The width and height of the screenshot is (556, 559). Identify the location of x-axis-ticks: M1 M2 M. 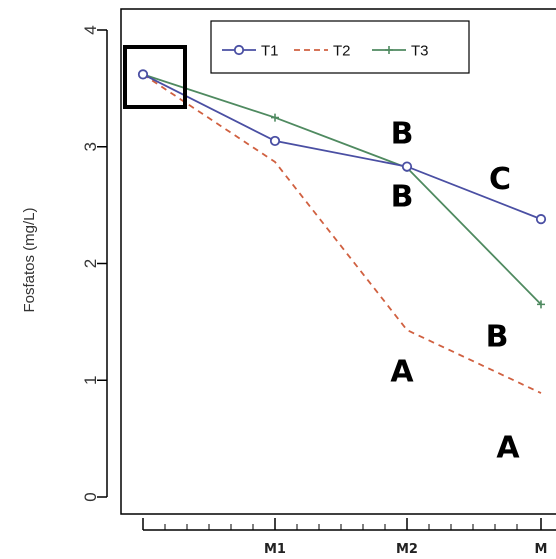
(345, 537).